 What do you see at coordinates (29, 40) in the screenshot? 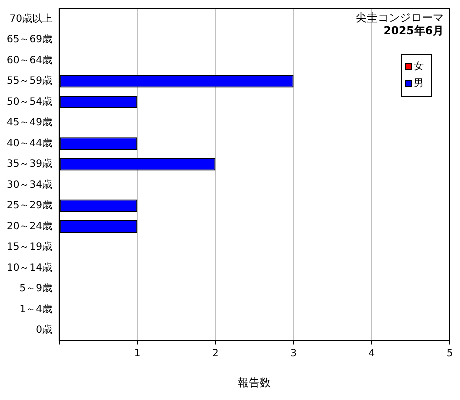
I see `y-tick-label: 65～69歳` at bounding box center [29, 40].